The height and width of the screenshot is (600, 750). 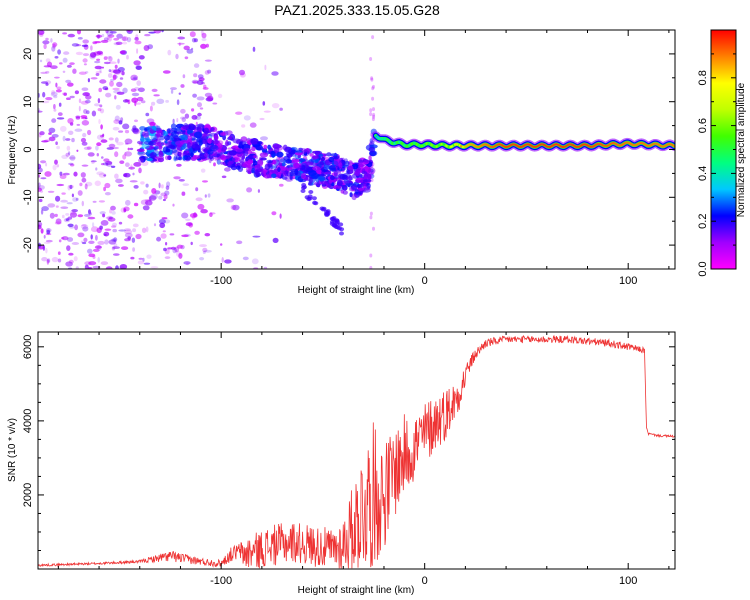 What do you see at coordinates (703, 221) in the screenshot?
I see `colorbar-tick-label: 0.2` at bounding box center [703, 221].